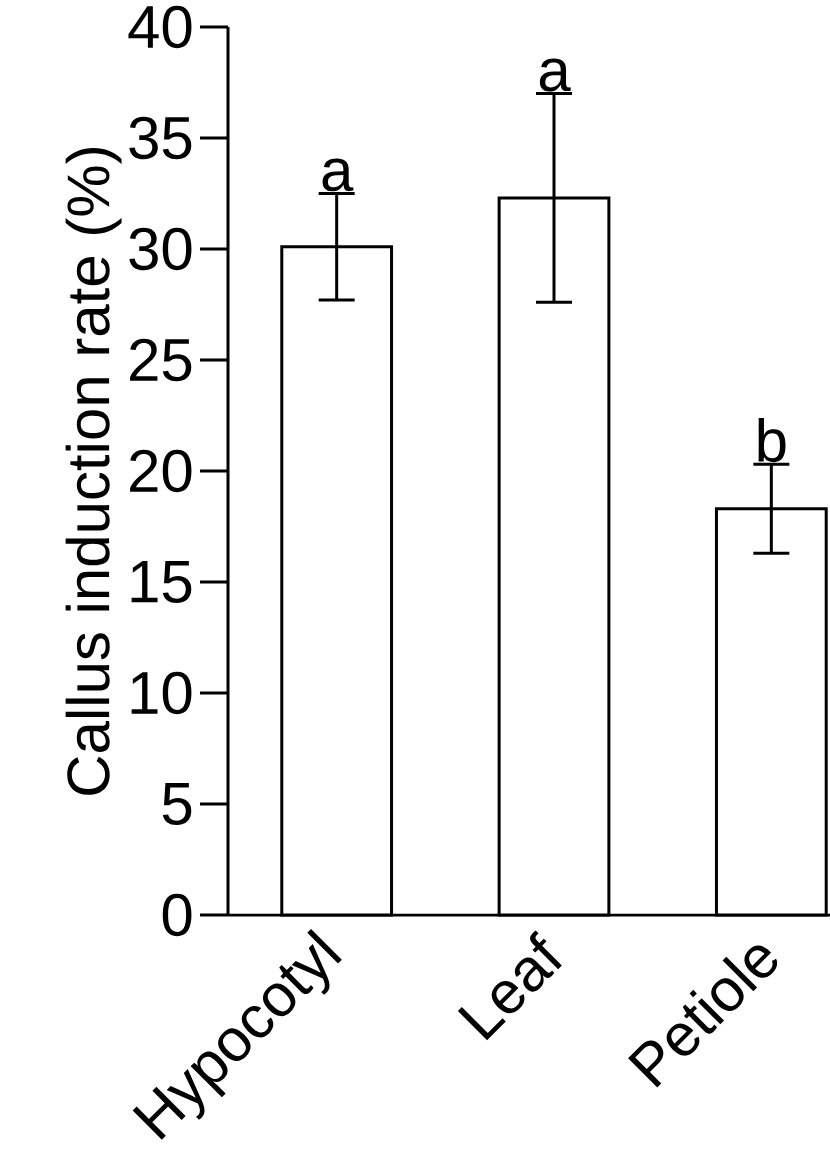 The width and height of the screenshot is (830, 1172). I want to click on y-tick-label: 25, so click(161, 360).